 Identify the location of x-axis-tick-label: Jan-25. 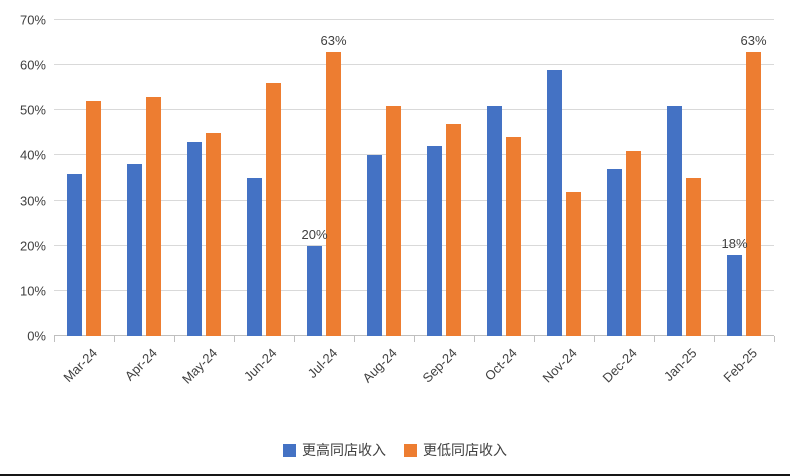
(680, 365).